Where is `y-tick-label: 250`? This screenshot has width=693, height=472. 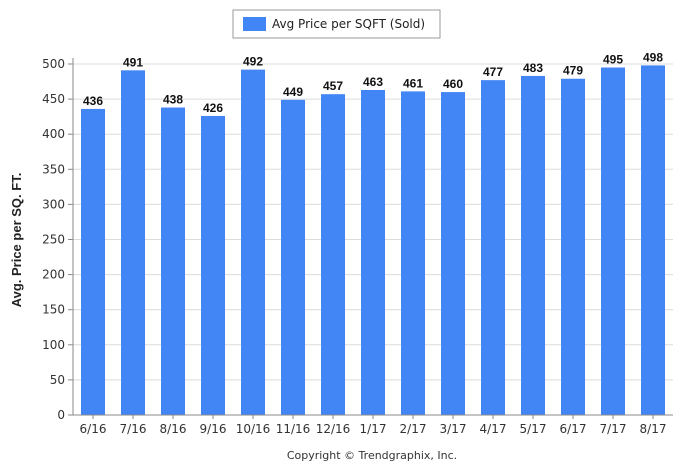 y-tick-label: 250 is located at coordinates (53, 240).